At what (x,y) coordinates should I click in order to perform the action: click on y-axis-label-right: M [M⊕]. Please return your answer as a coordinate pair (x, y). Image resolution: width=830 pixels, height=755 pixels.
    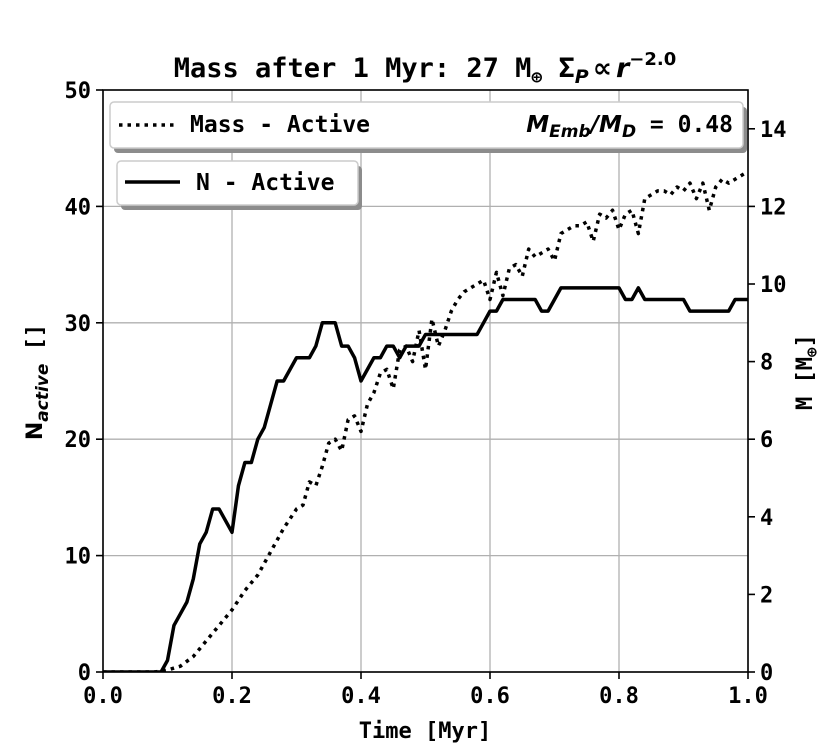
    Looking at the image, I should click on (807, 372).